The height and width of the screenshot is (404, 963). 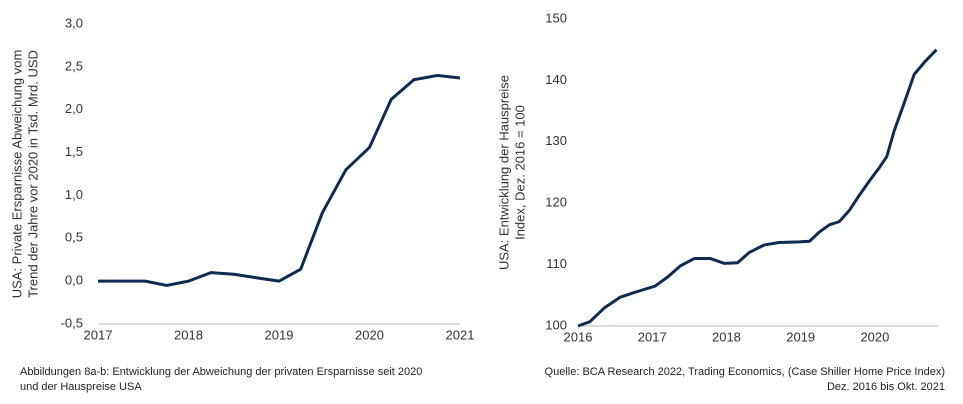 I want to click on y-tick-label: 1,5, so click(x=74, y=151).